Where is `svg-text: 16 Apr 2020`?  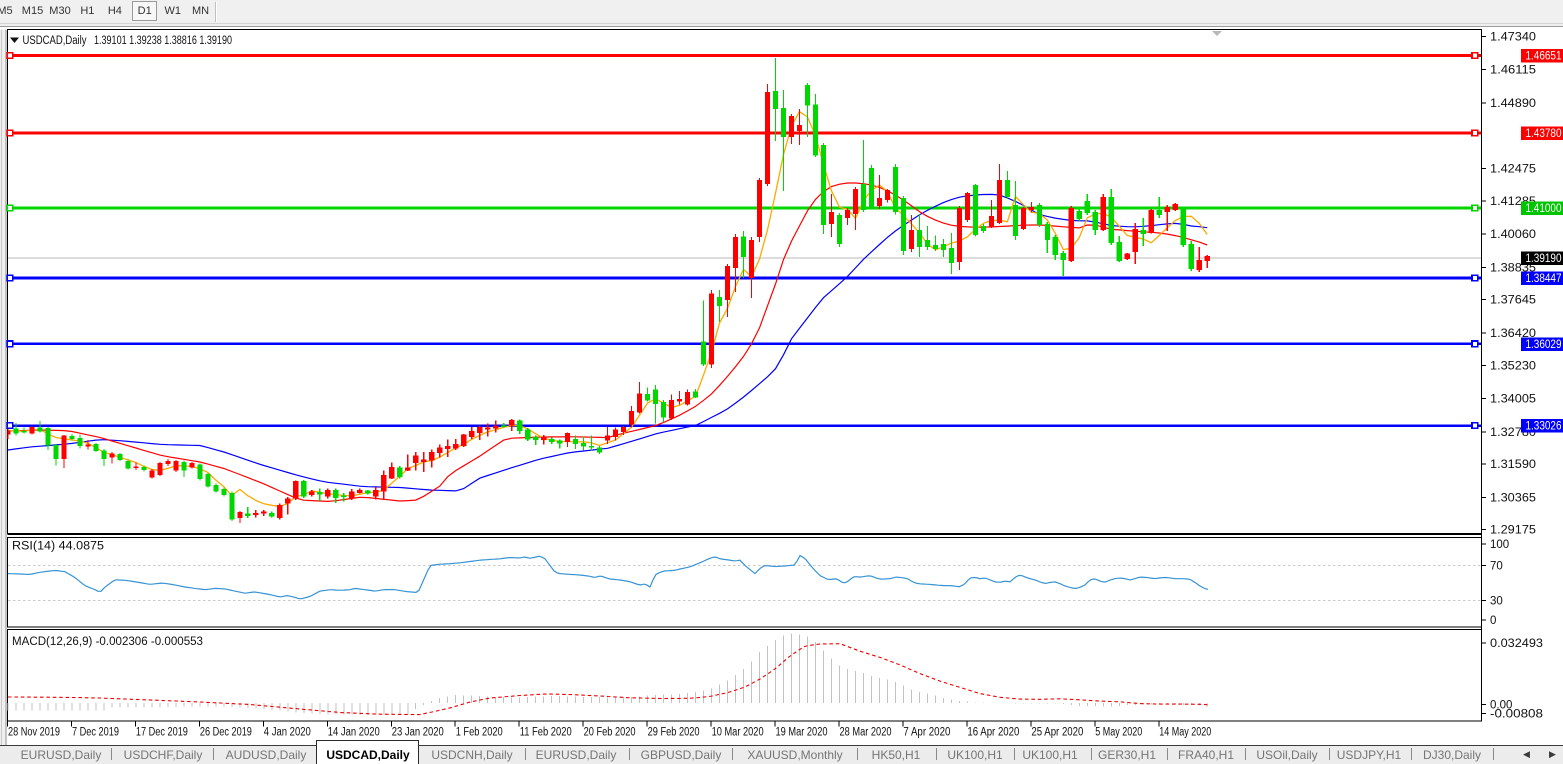 svg-text: 16 Apr 2020 is located at coordinates (993, 733).